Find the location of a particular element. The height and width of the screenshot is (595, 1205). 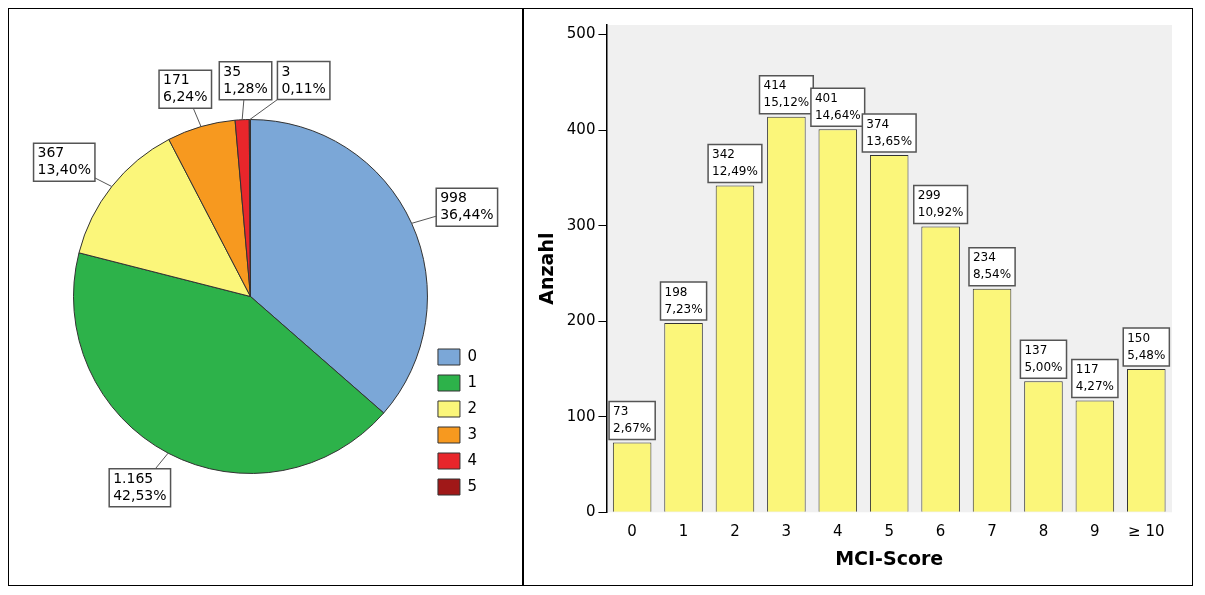

data-label: 367 13,40% is located at coordinates (64, 161).